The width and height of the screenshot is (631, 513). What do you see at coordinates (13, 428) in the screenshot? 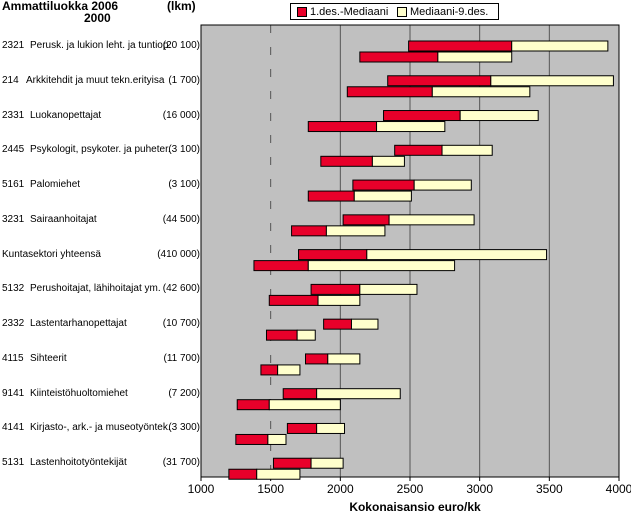
I see `category-code: 4141` at bounding box center [13, 428].